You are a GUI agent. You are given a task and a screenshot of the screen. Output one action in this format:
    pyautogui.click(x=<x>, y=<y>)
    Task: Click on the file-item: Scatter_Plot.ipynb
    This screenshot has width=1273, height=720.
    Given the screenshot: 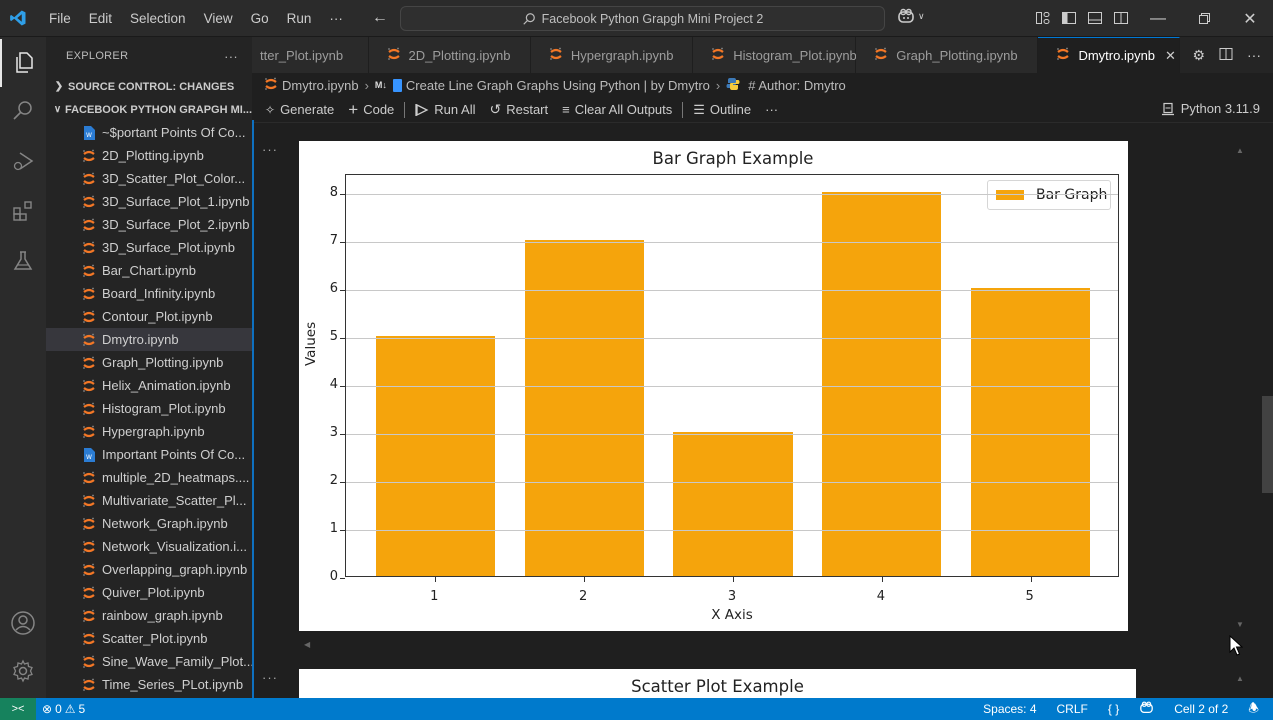 What is the action you would take?
    pyautogui.click(x=149, y=638)
    